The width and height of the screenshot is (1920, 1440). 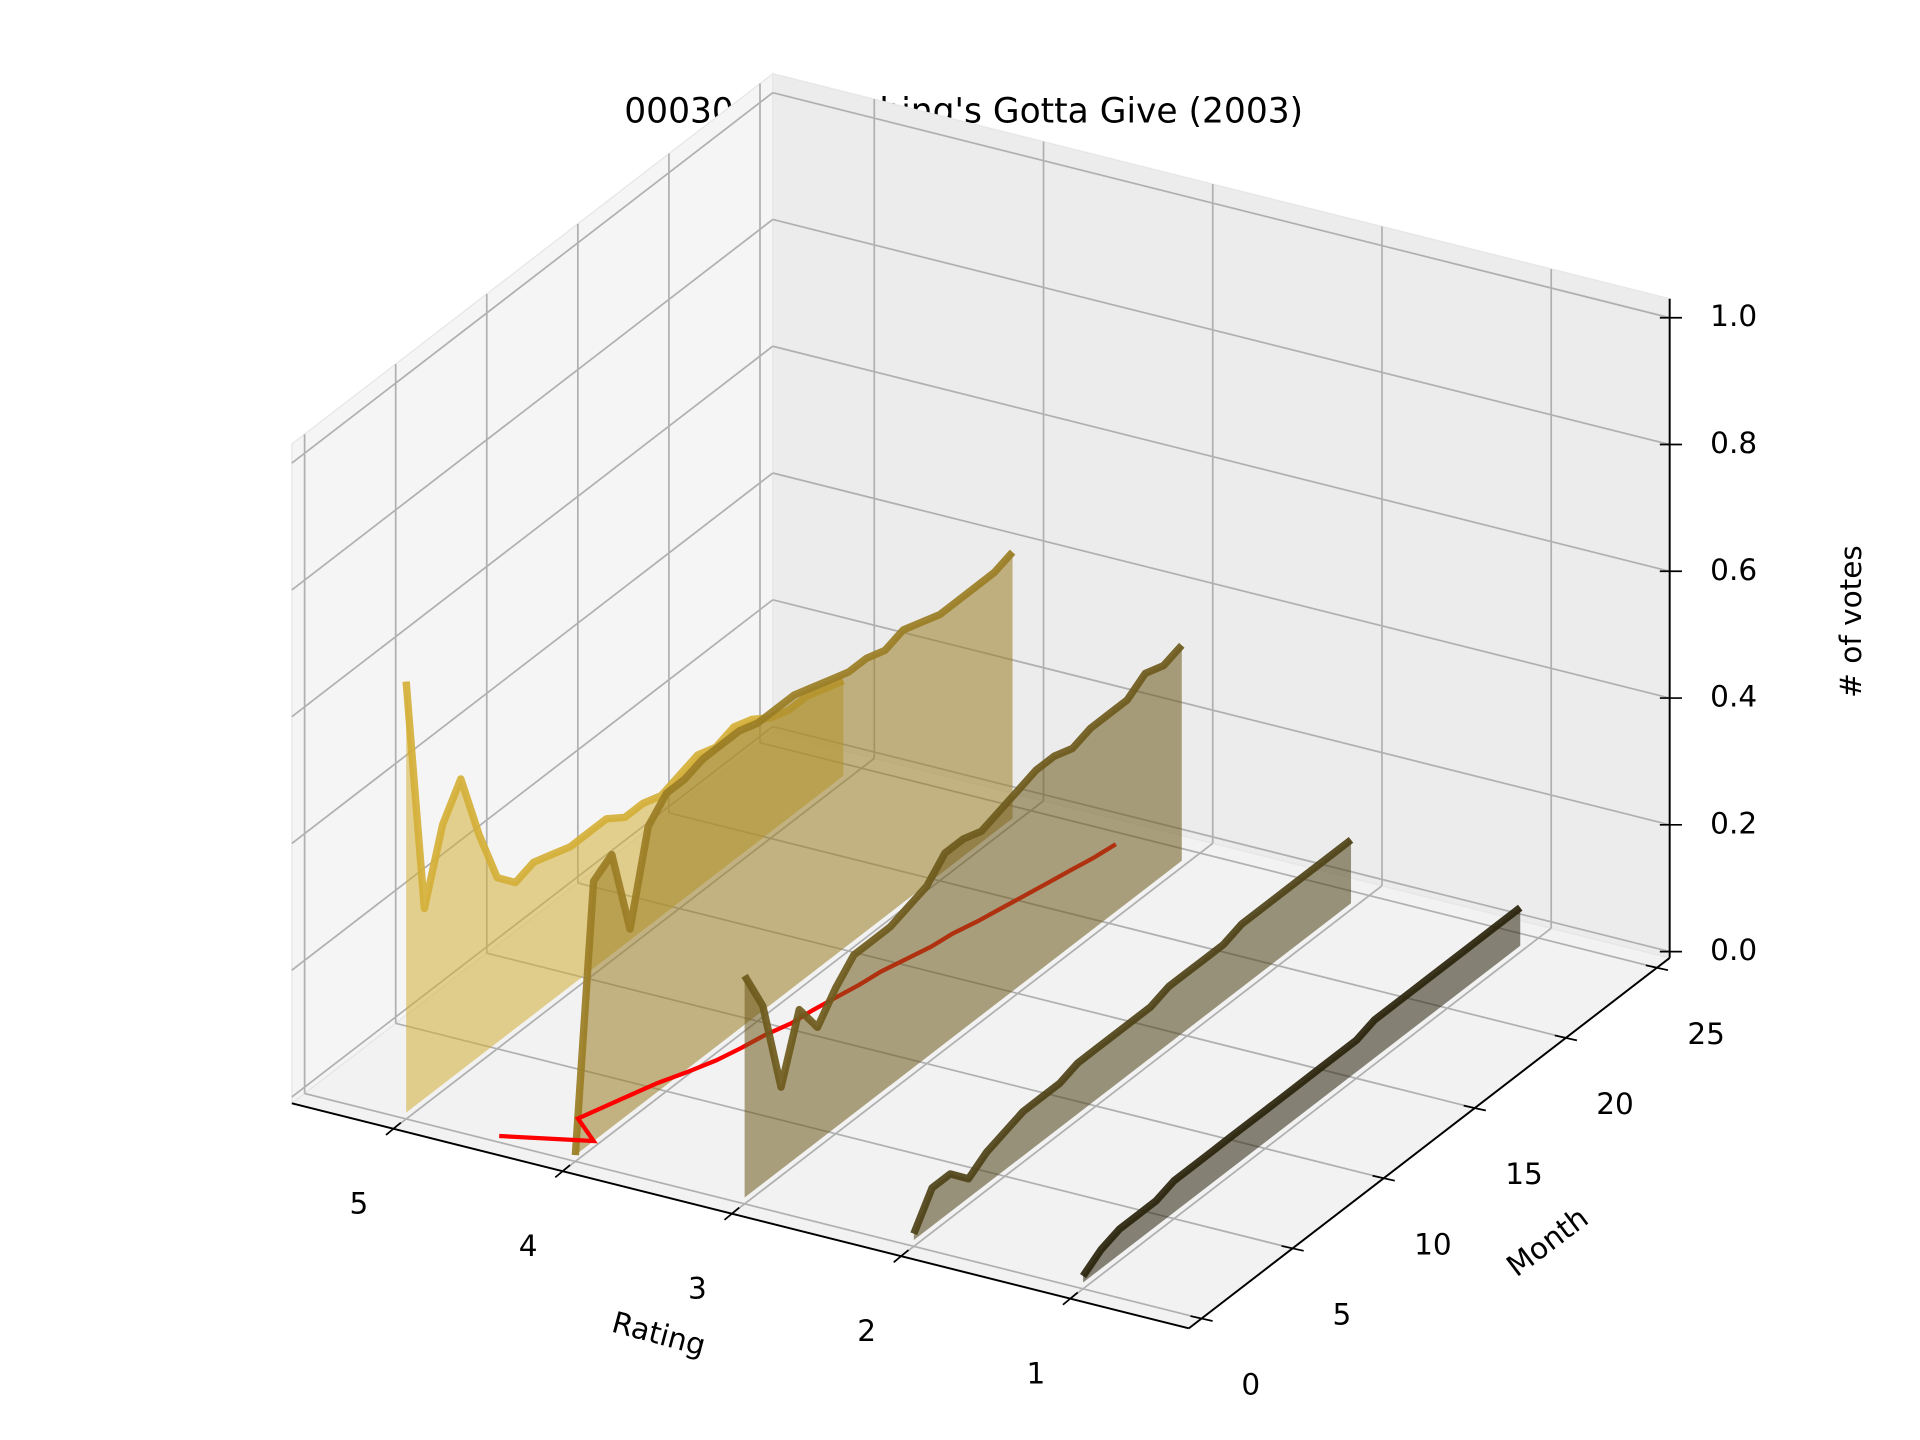 I want to click on y-axis-label: Month, so click(x=1547, y=1241).